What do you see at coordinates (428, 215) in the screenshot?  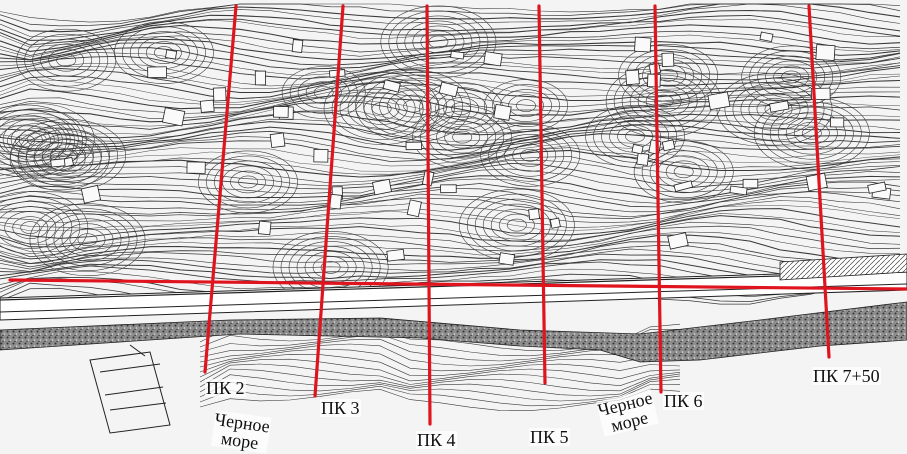 I see `picket-line-pk4` at bounding box center [428, 215].